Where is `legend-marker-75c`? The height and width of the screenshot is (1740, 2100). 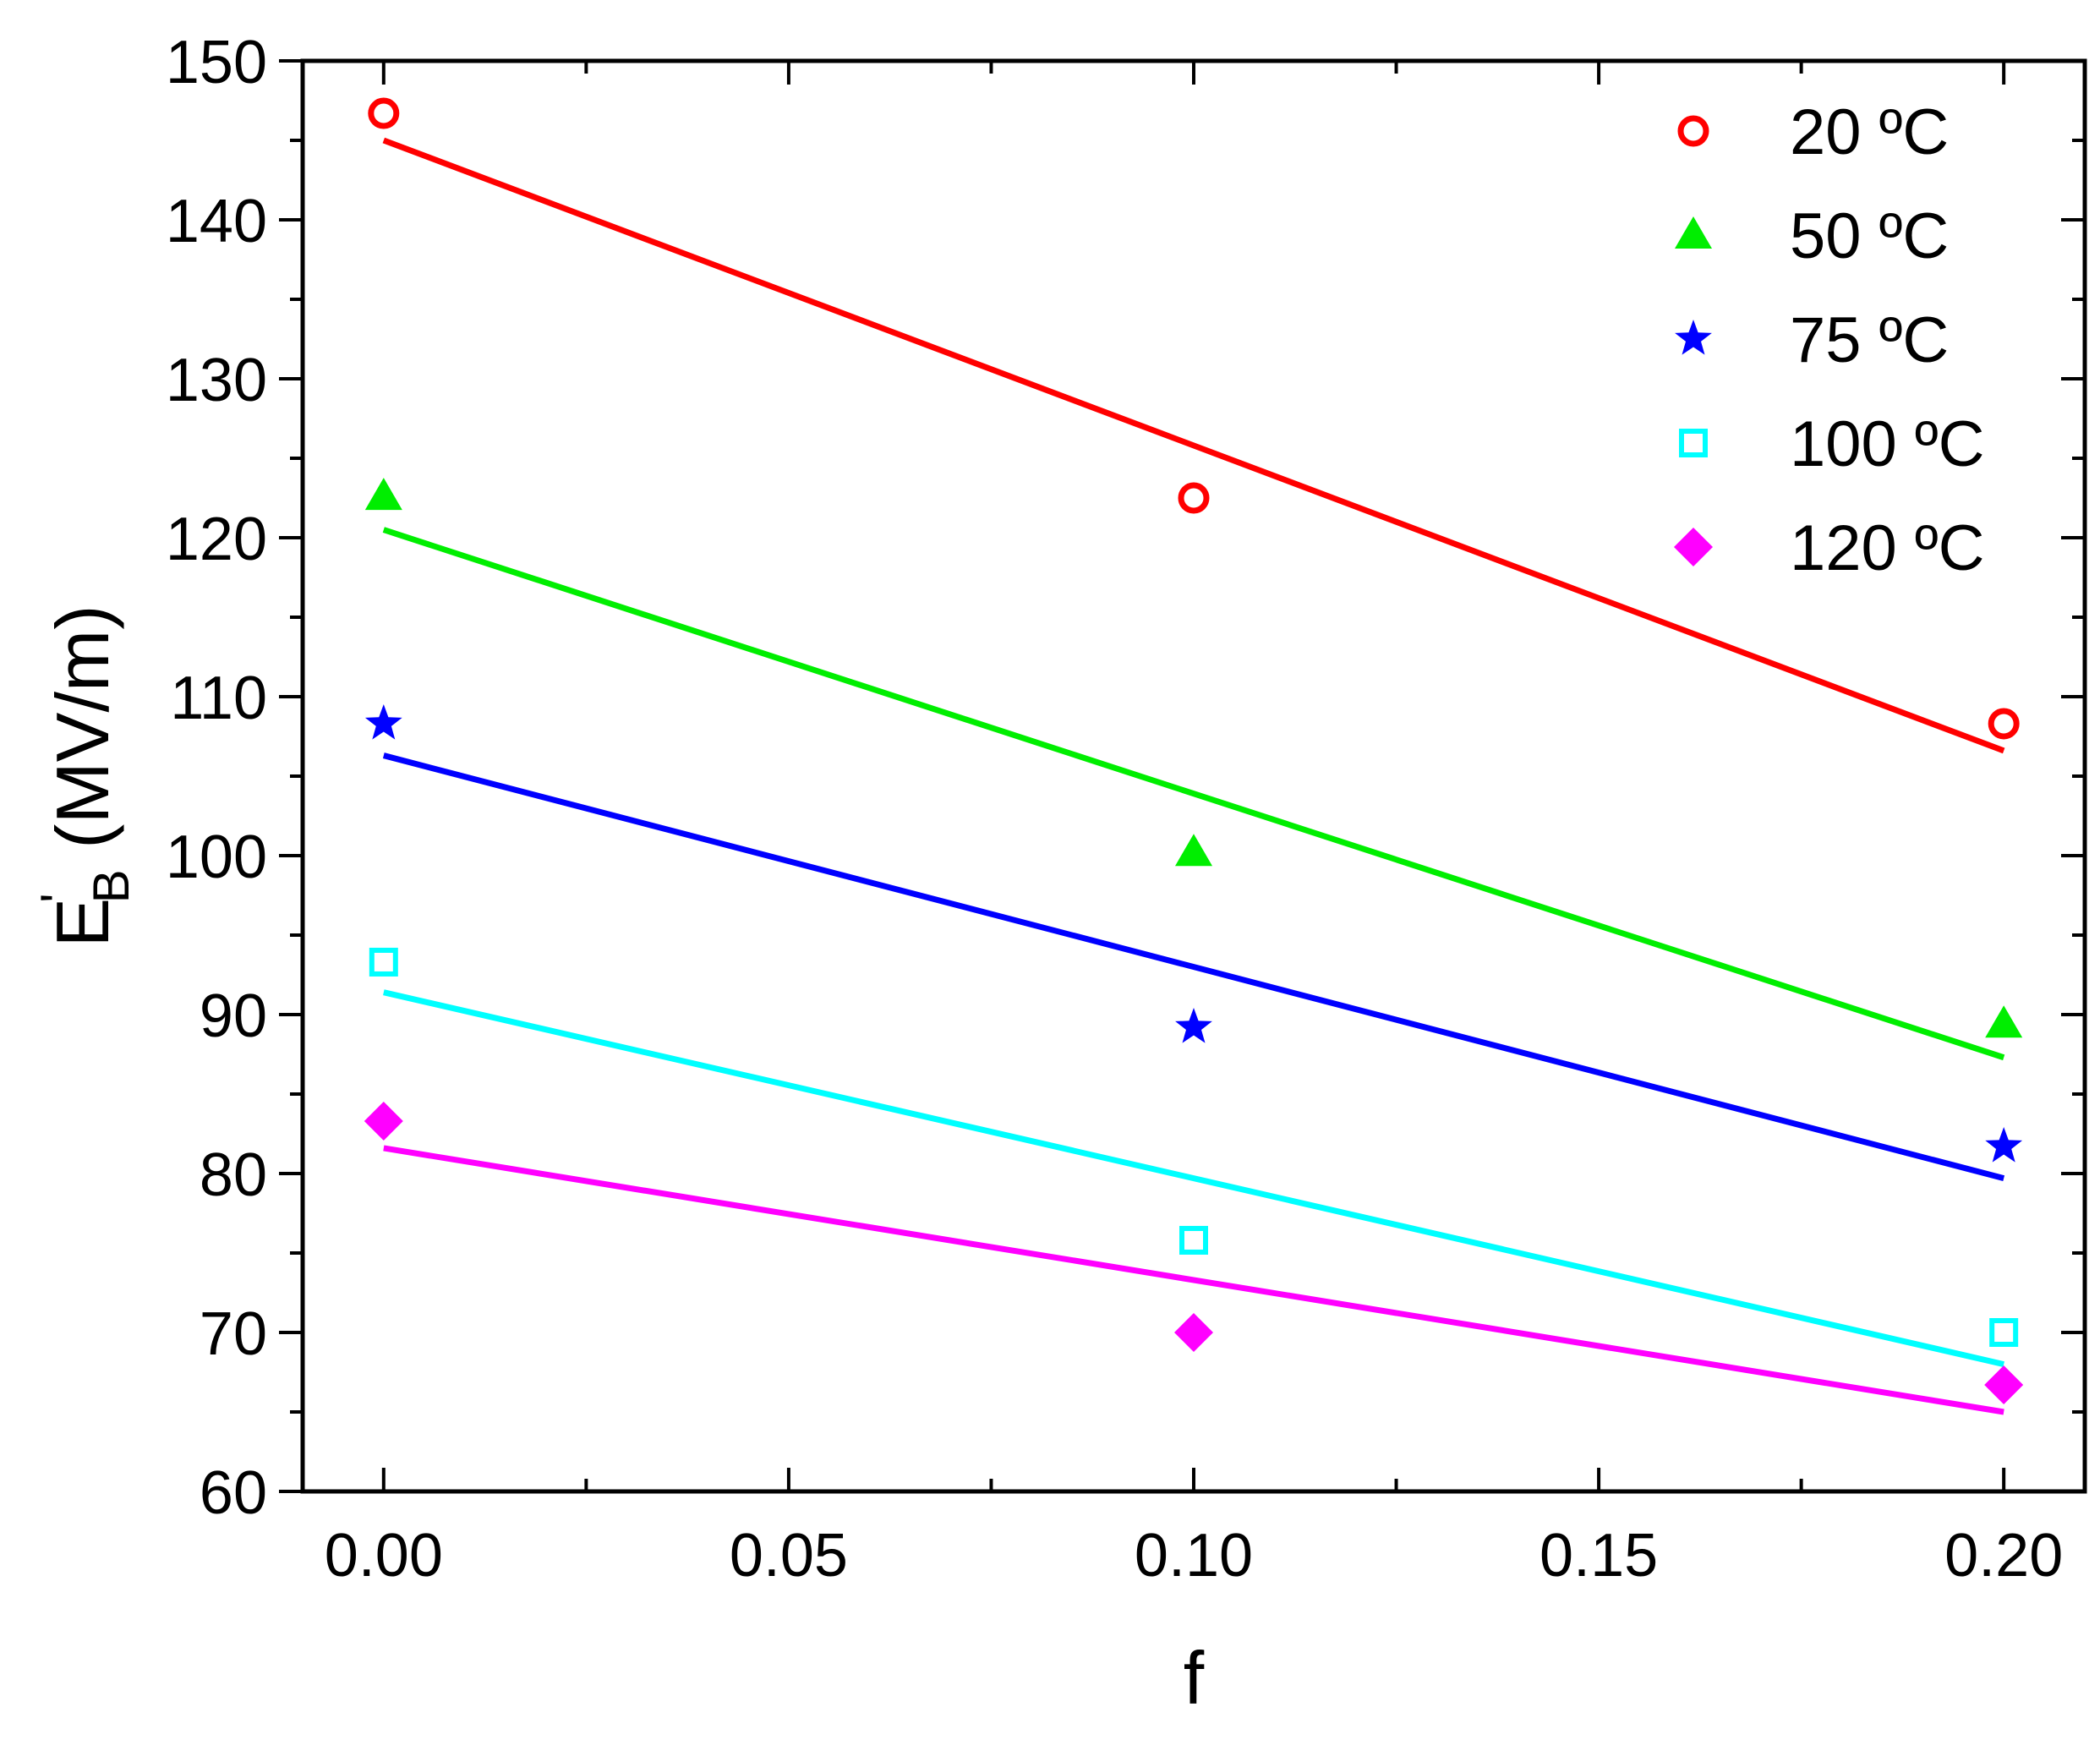
legend-marker-75c is located at coordinates (1693, 337).